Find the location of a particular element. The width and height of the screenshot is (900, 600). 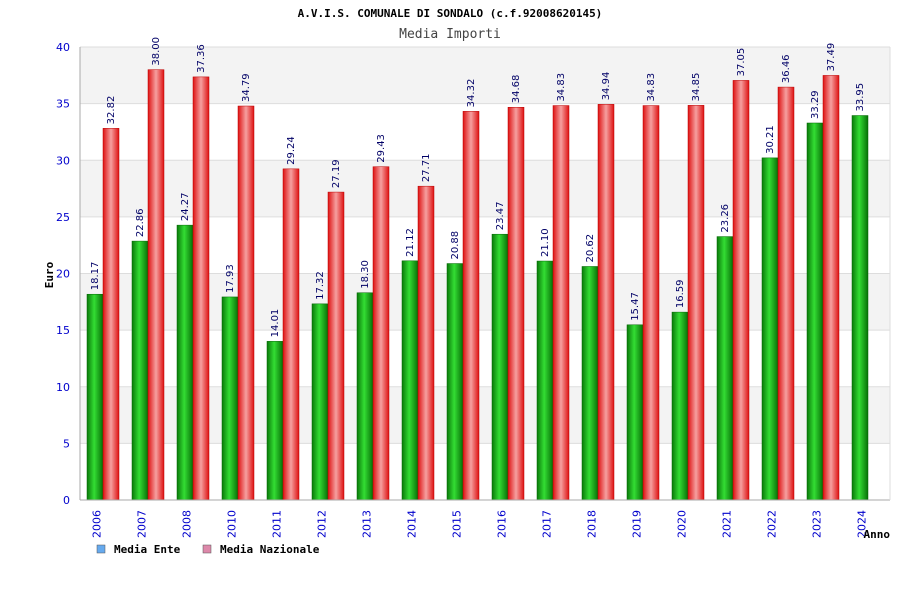

bar-media-ente-2017 is located at coordinates (545, 380).